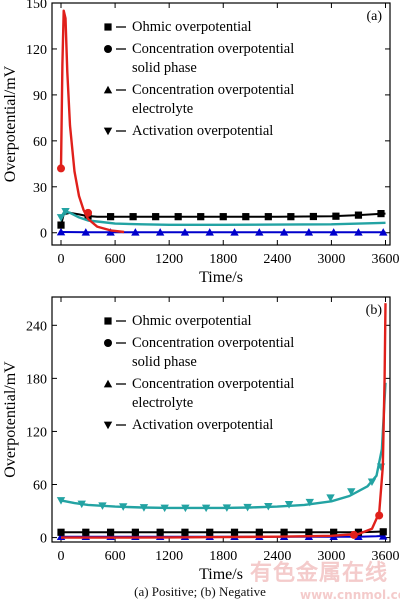  What do you see at coordinates (169, 556) in the screenshot?
I see `x-tick-label: 1200` at bounding box center [169, 556].